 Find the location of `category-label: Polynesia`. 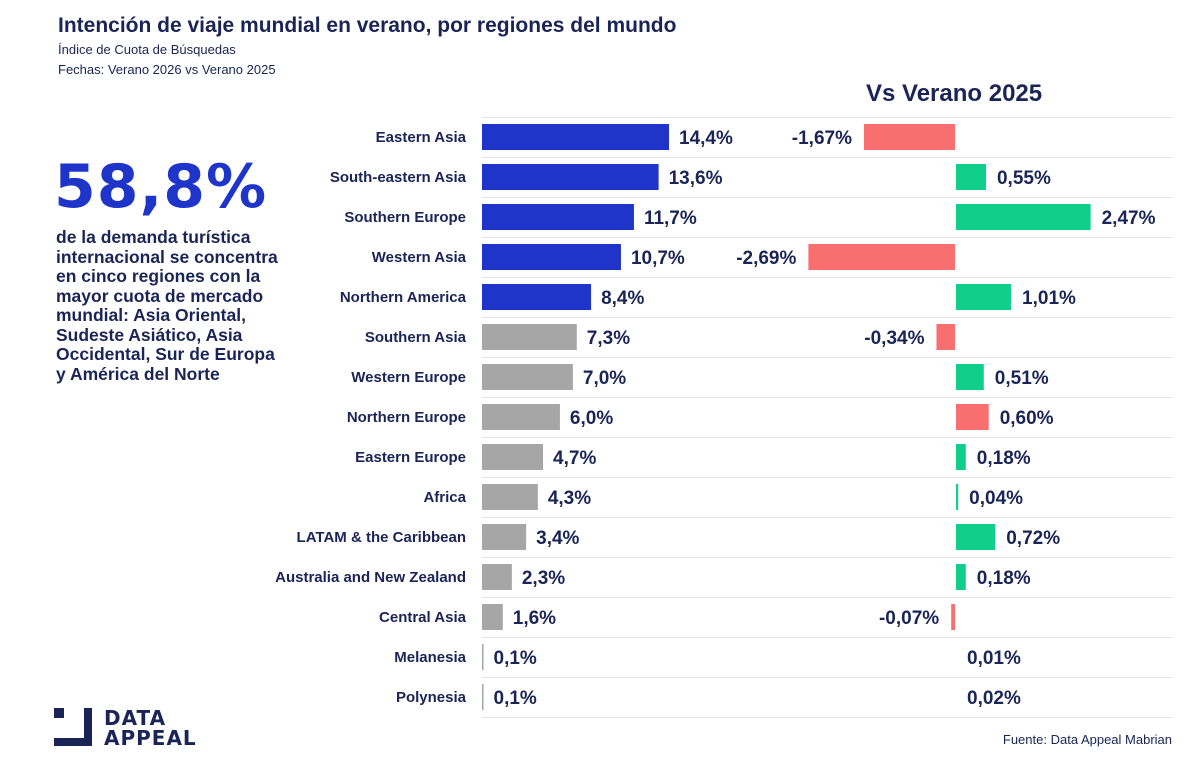

category-label: Polynesia is located at coordinates (431, 697).